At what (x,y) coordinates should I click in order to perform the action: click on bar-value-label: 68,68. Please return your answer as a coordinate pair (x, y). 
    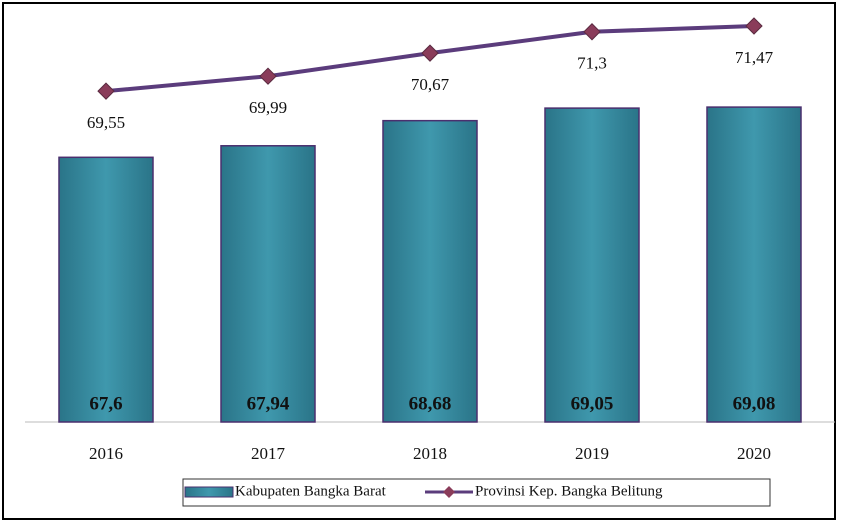
    Looking at the image, I should click on (430, 403).